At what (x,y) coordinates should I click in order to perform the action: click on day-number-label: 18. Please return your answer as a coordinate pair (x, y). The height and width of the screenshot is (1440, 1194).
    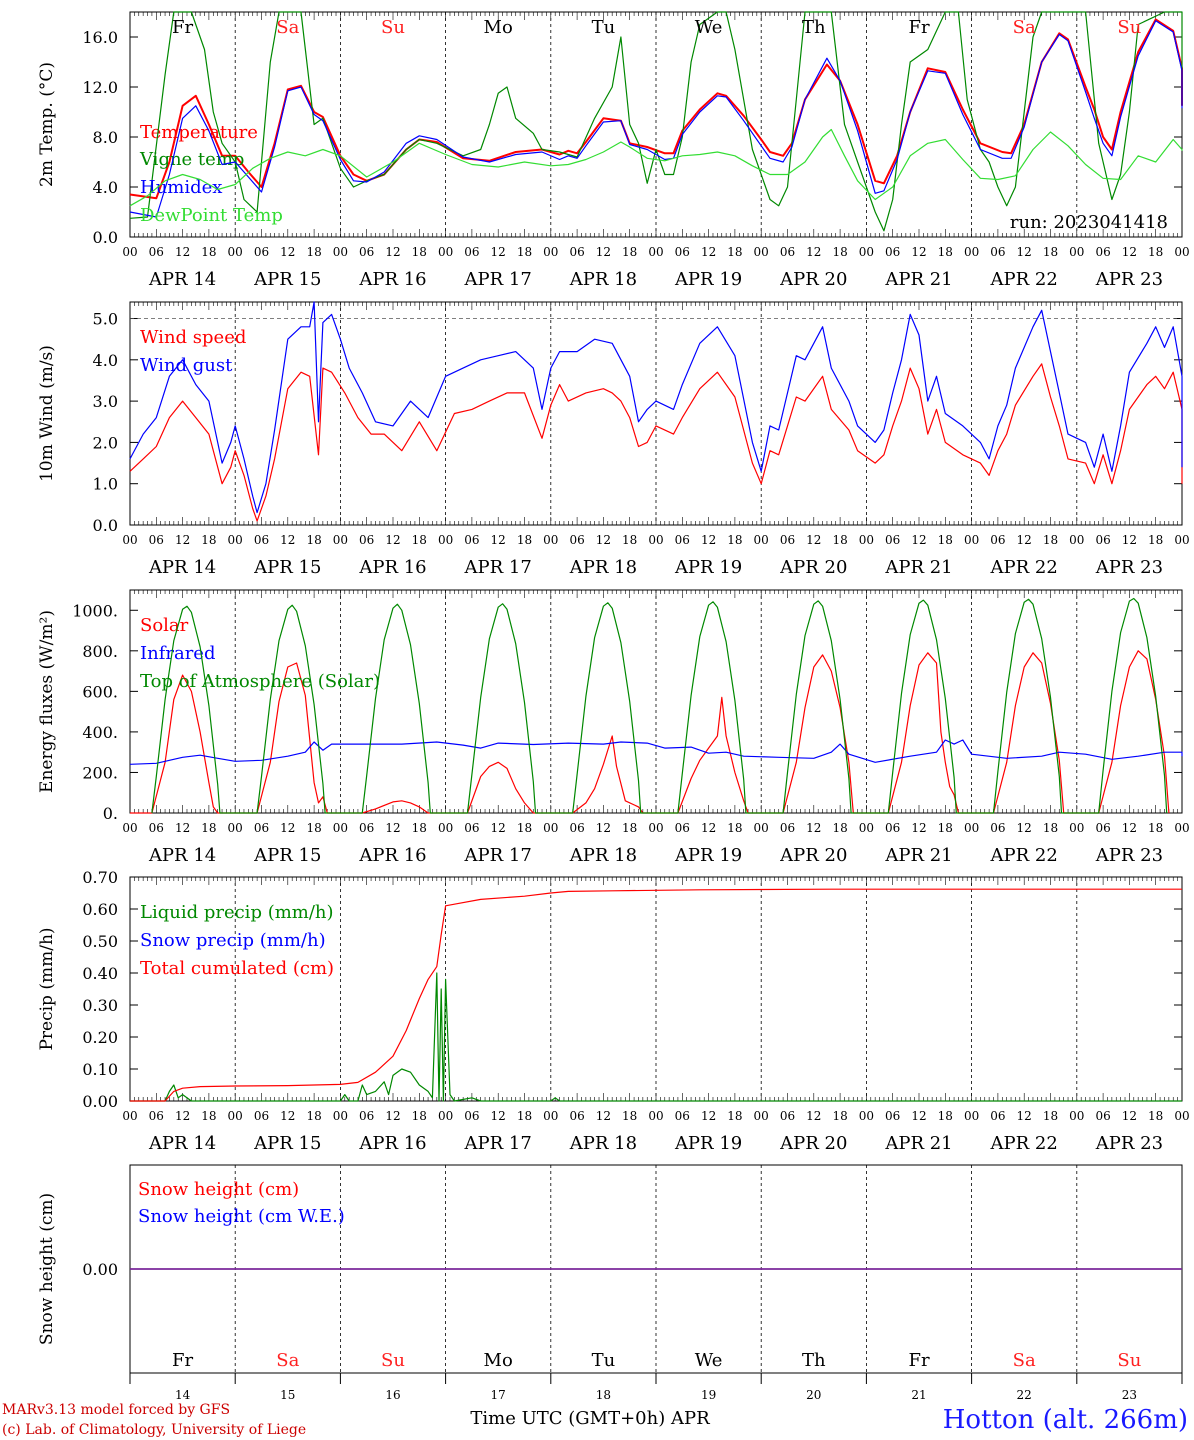
    Looking at the image, I should click on (603, 1395).